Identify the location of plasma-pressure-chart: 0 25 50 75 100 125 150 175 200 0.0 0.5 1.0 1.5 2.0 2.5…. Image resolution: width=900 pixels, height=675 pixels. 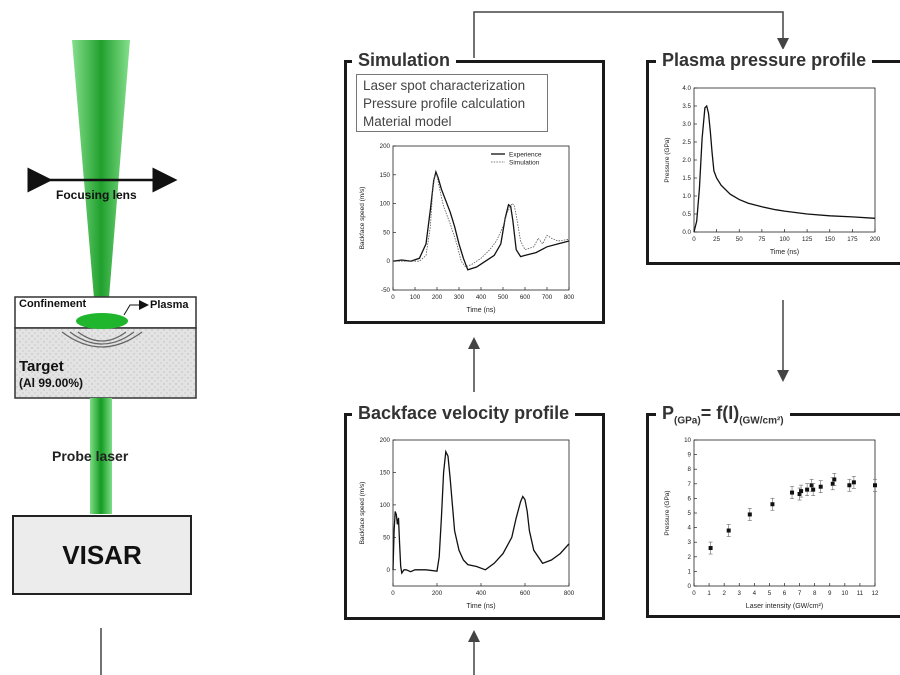
(772, 170).